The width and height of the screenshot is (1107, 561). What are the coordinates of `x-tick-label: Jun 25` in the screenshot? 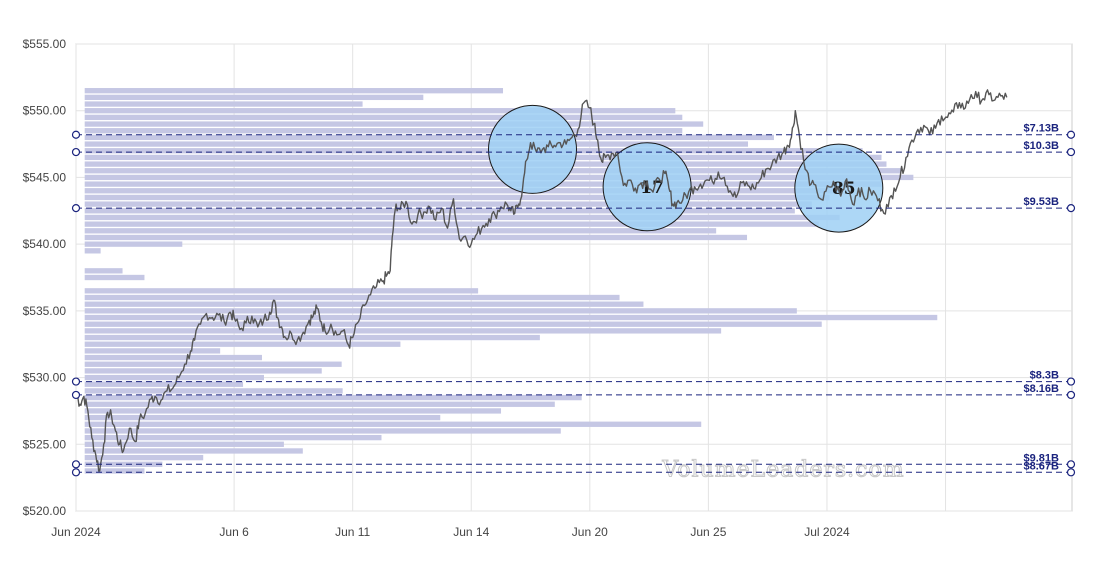 It's located at (708, 532).